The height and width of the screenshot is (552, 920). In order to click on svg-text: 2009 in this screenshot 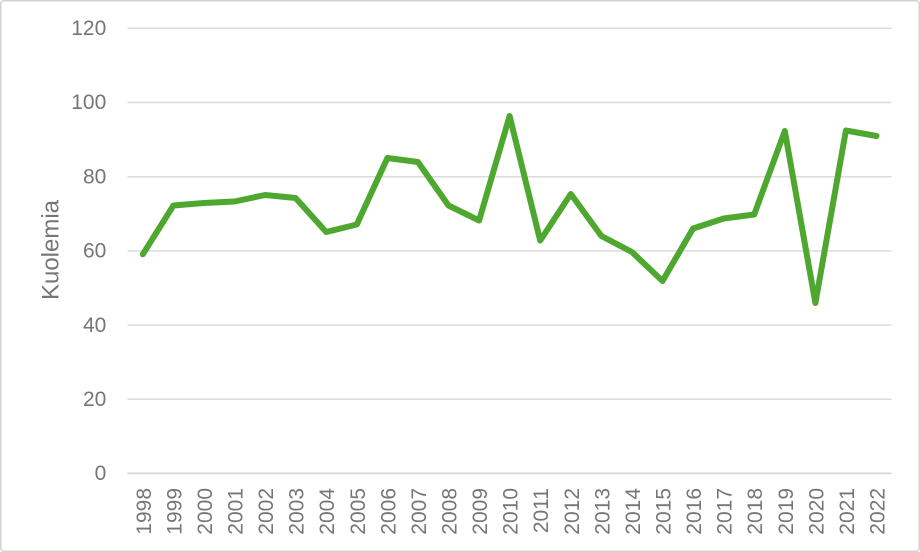, I will do `click(480, 511)`.